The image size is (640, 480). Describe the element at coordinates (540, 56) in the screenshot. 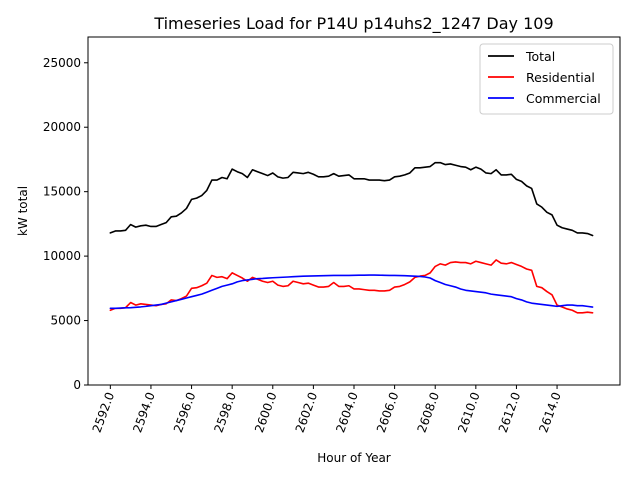

I see `legend-label-total: Total` at that location.